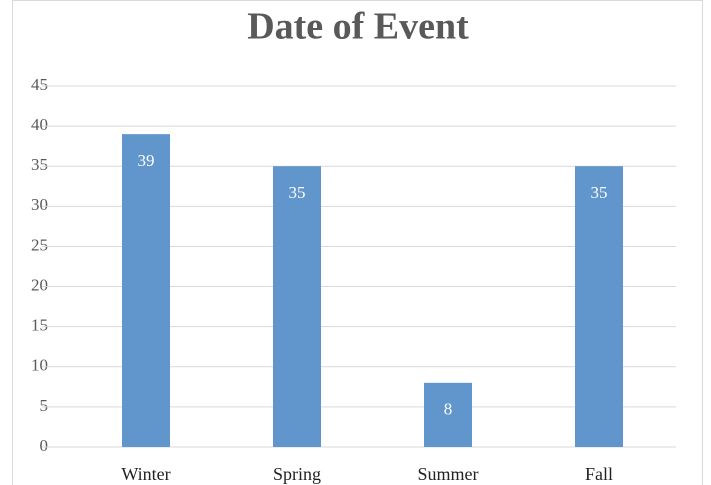 The image size is (711, 485). What do you see at coordinates (44, 445) in the screenshot?
I see `y-tick-label: 0` at bounding box center [44, 445].